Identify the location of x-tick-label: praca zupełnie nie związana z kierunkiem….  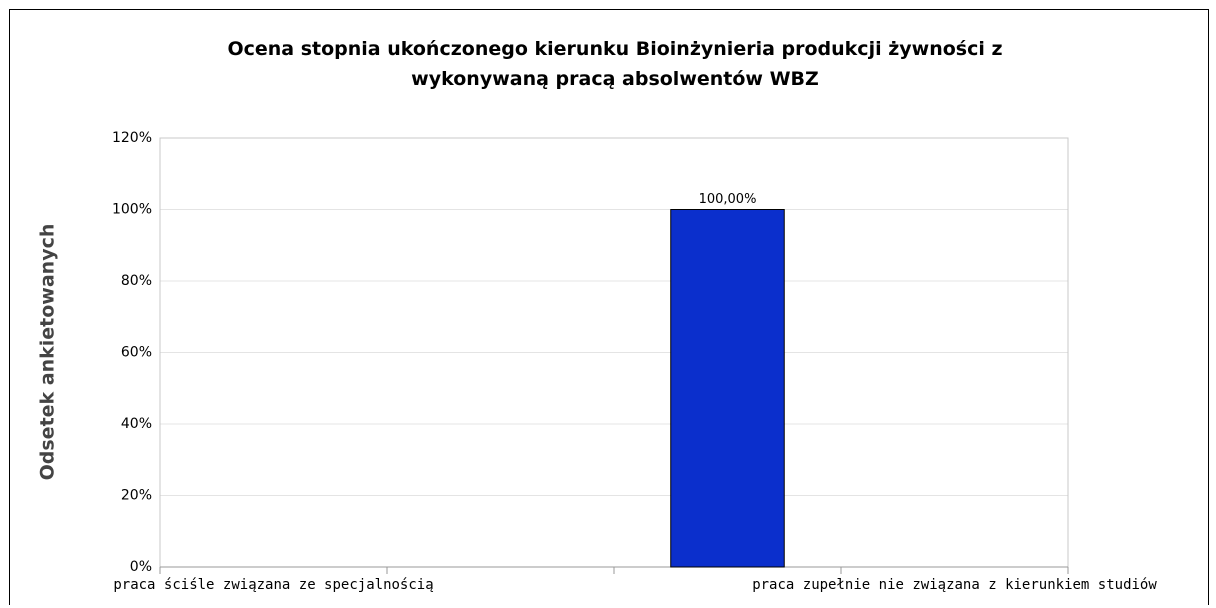
(954, 585).